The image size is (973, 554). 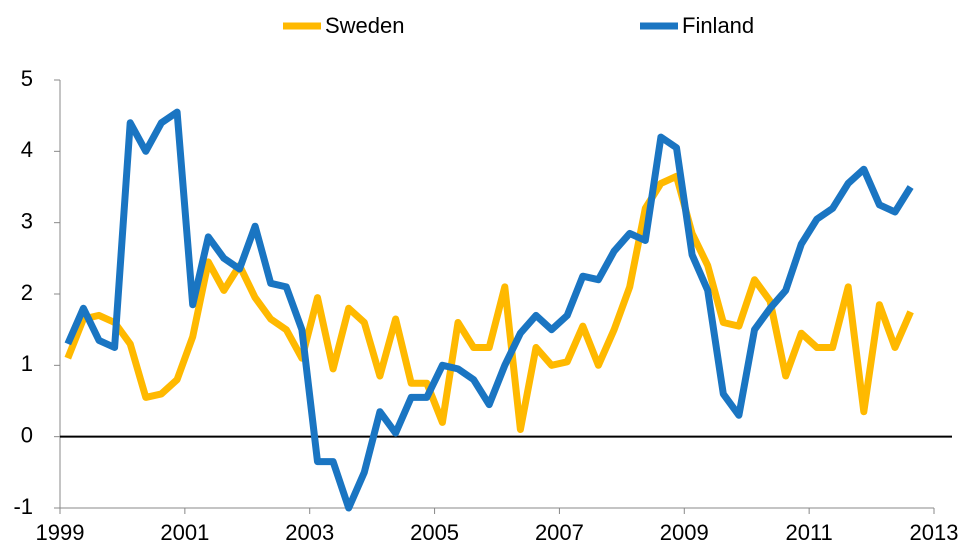 What do you see at coordinates (184, 532) in the screenshot?
I see `x-tick-label: 2001` at bounding box center [184, 532].